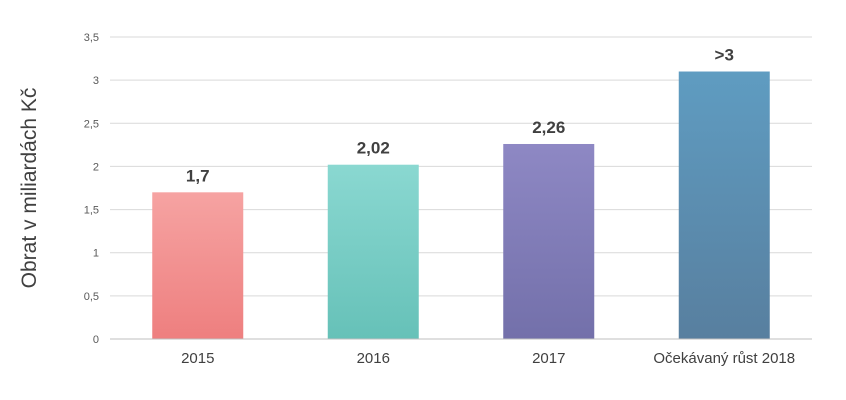 The width and height of the screenshot is (846, 400). Describe the element at coordinates (724, 55) in the screenshot. I see `data-label: >3` at that location.